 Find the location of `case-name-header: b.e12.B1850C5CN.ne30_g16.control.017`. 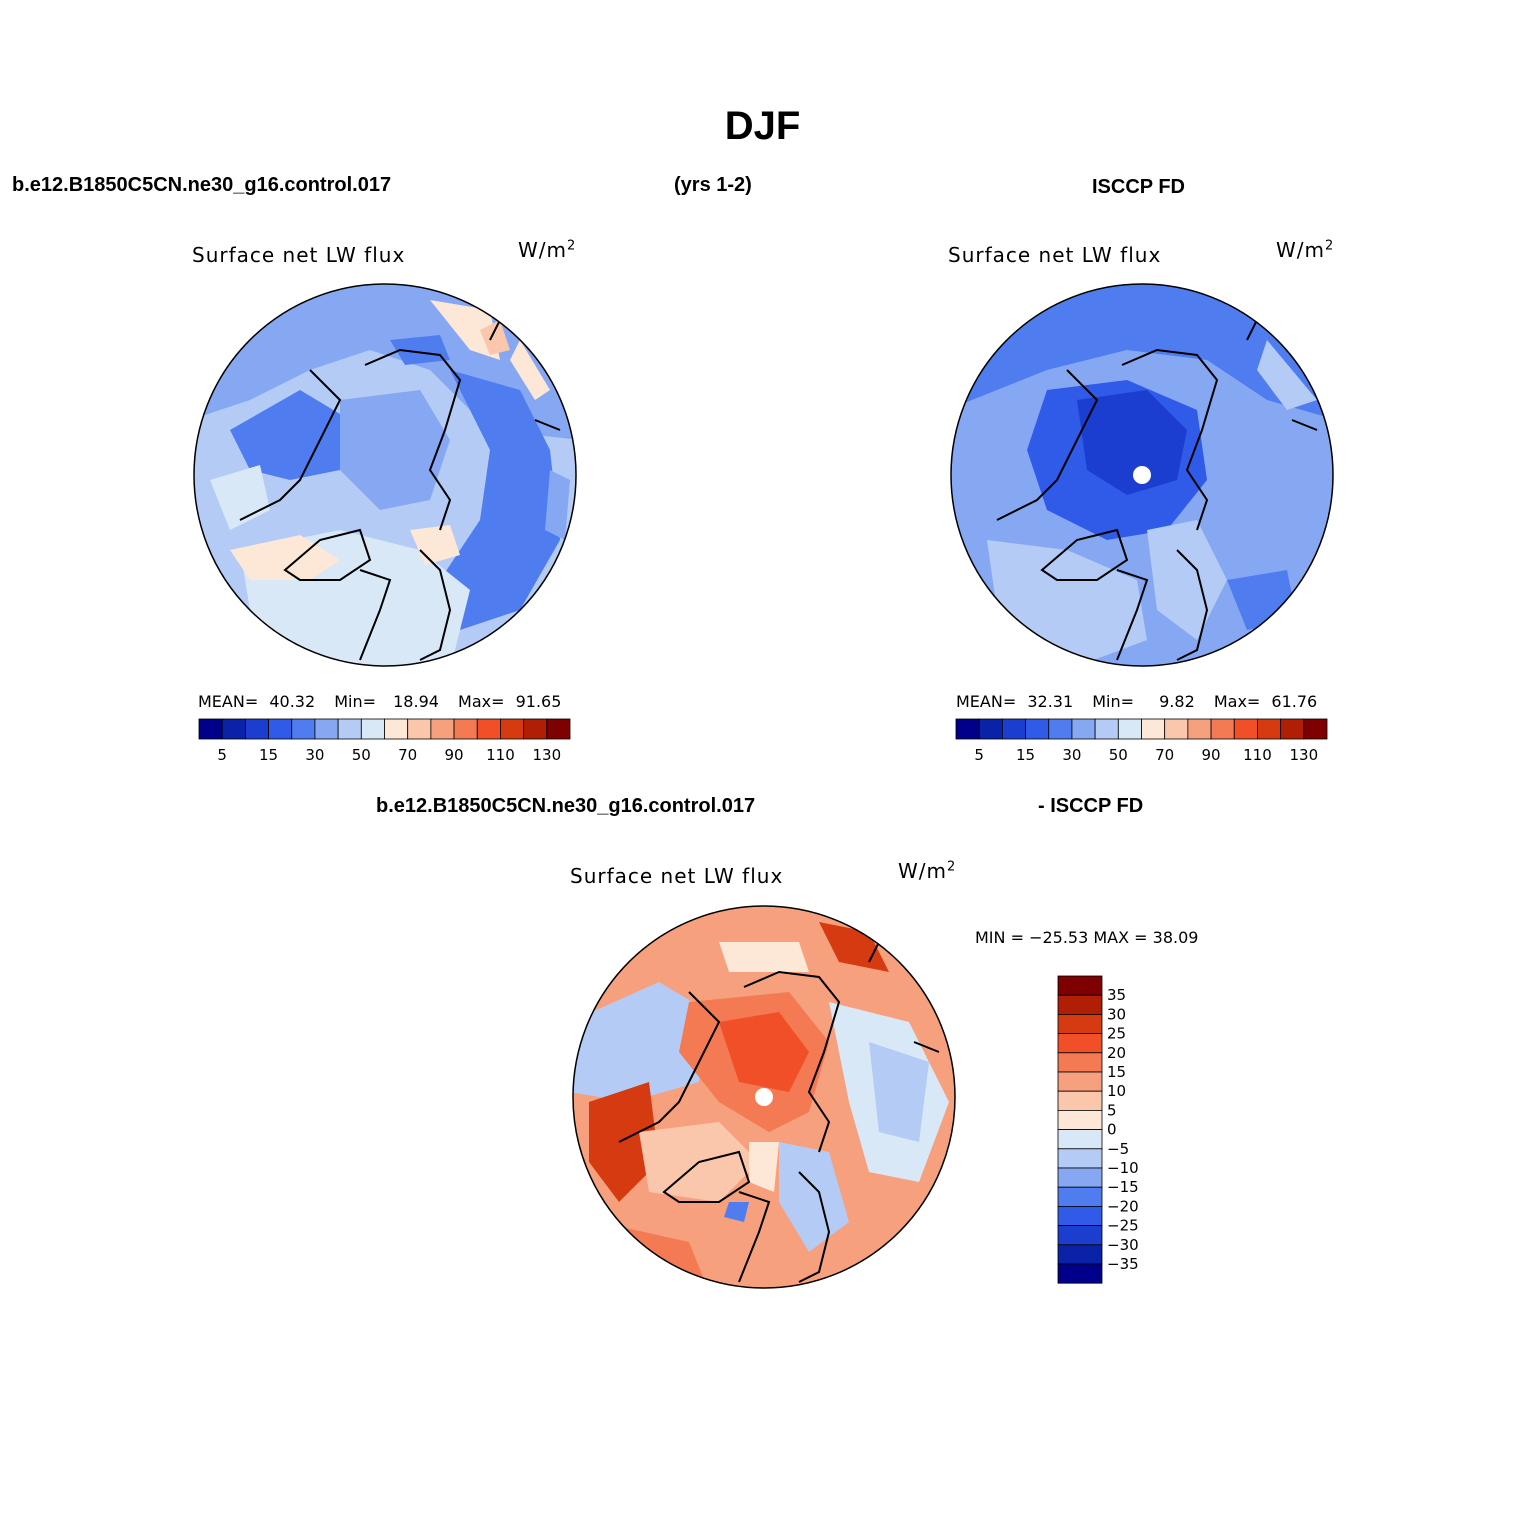

case-name-header: b.e12.B1850C5CN.ne30_g16.control.017 is located at coordinates (202, 185).